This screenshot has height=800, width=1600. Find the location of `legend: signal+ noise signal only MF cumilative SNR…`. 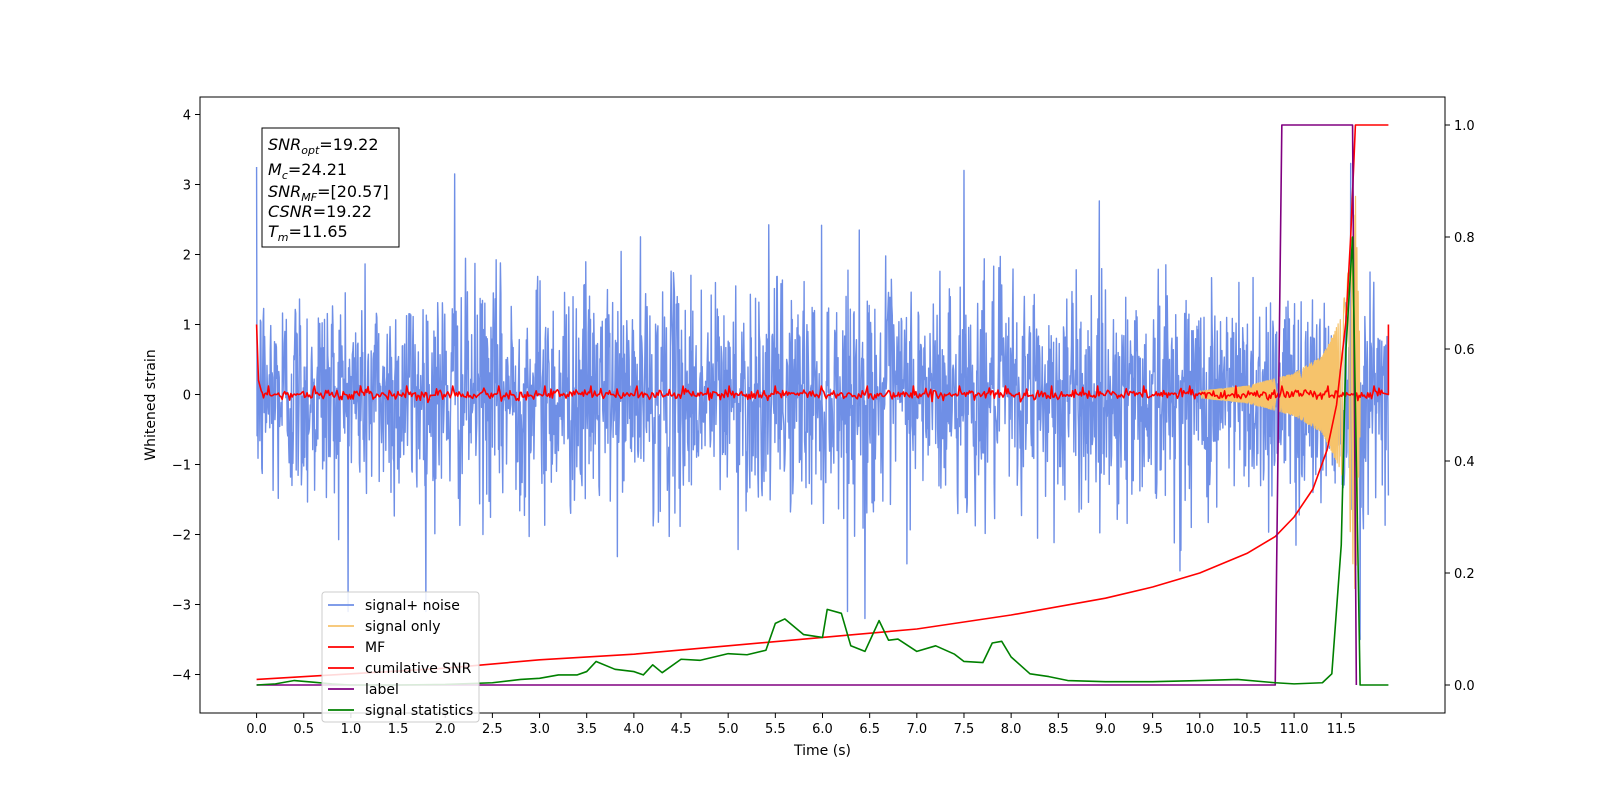

legend: signal+ noise signal only MF cumilative SNR… is located at coordinates (400, 657).